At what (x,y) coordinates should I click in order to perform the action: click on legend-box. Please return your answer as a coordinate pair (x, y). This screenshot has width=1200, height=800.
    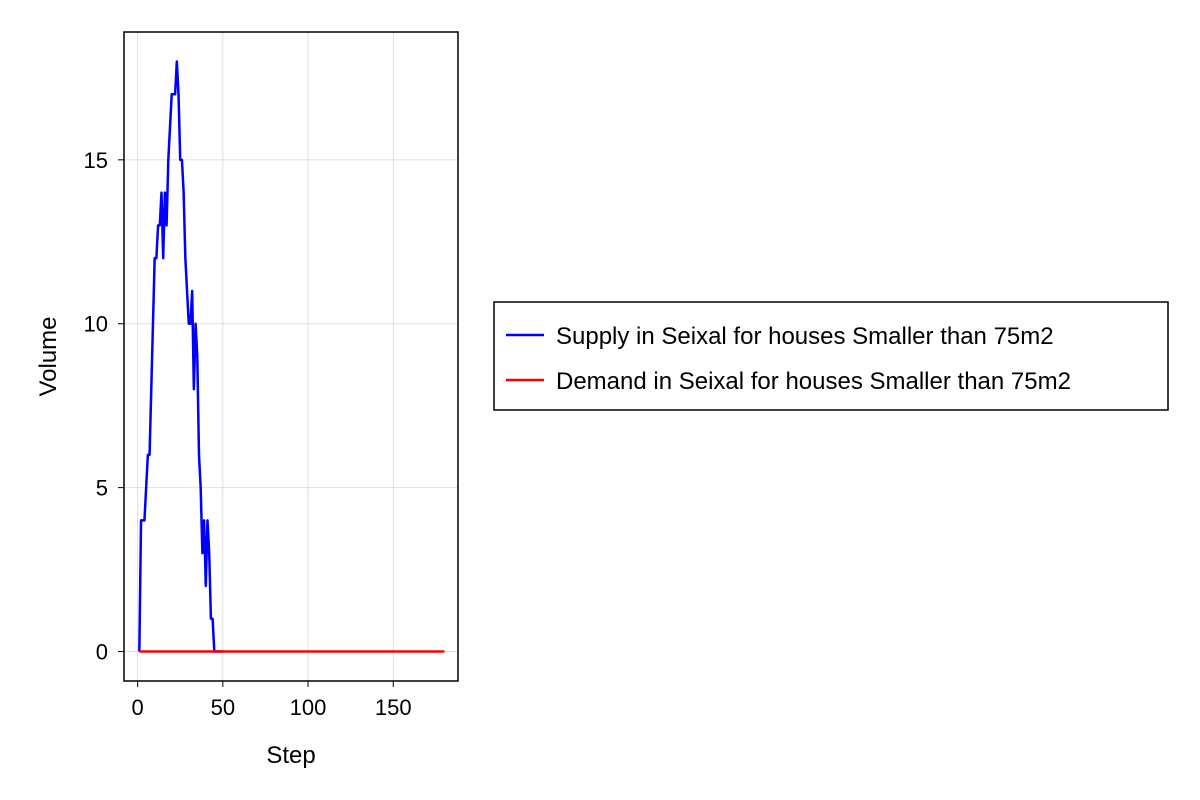
    Looking at the image, I should click on (831, 356).